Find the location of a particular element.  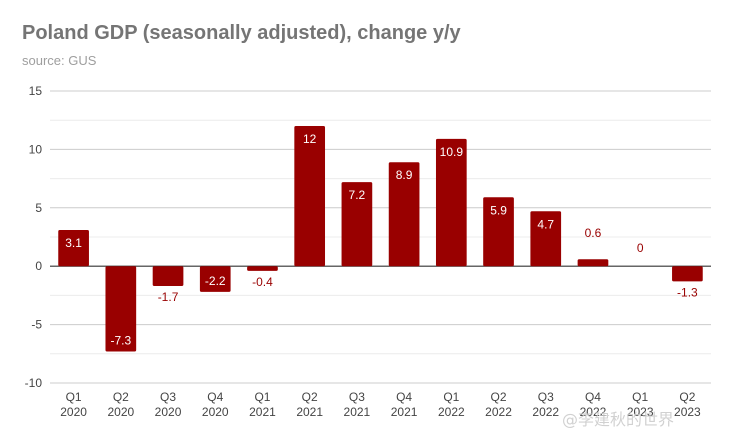

data-label: 5.9 is located at coordinates (498, 210).